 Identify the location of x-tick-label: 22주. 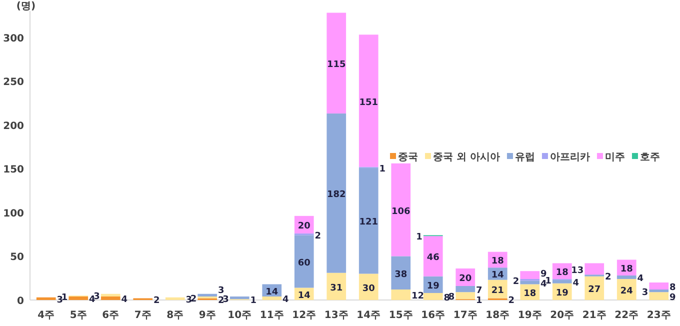
(626, 315).